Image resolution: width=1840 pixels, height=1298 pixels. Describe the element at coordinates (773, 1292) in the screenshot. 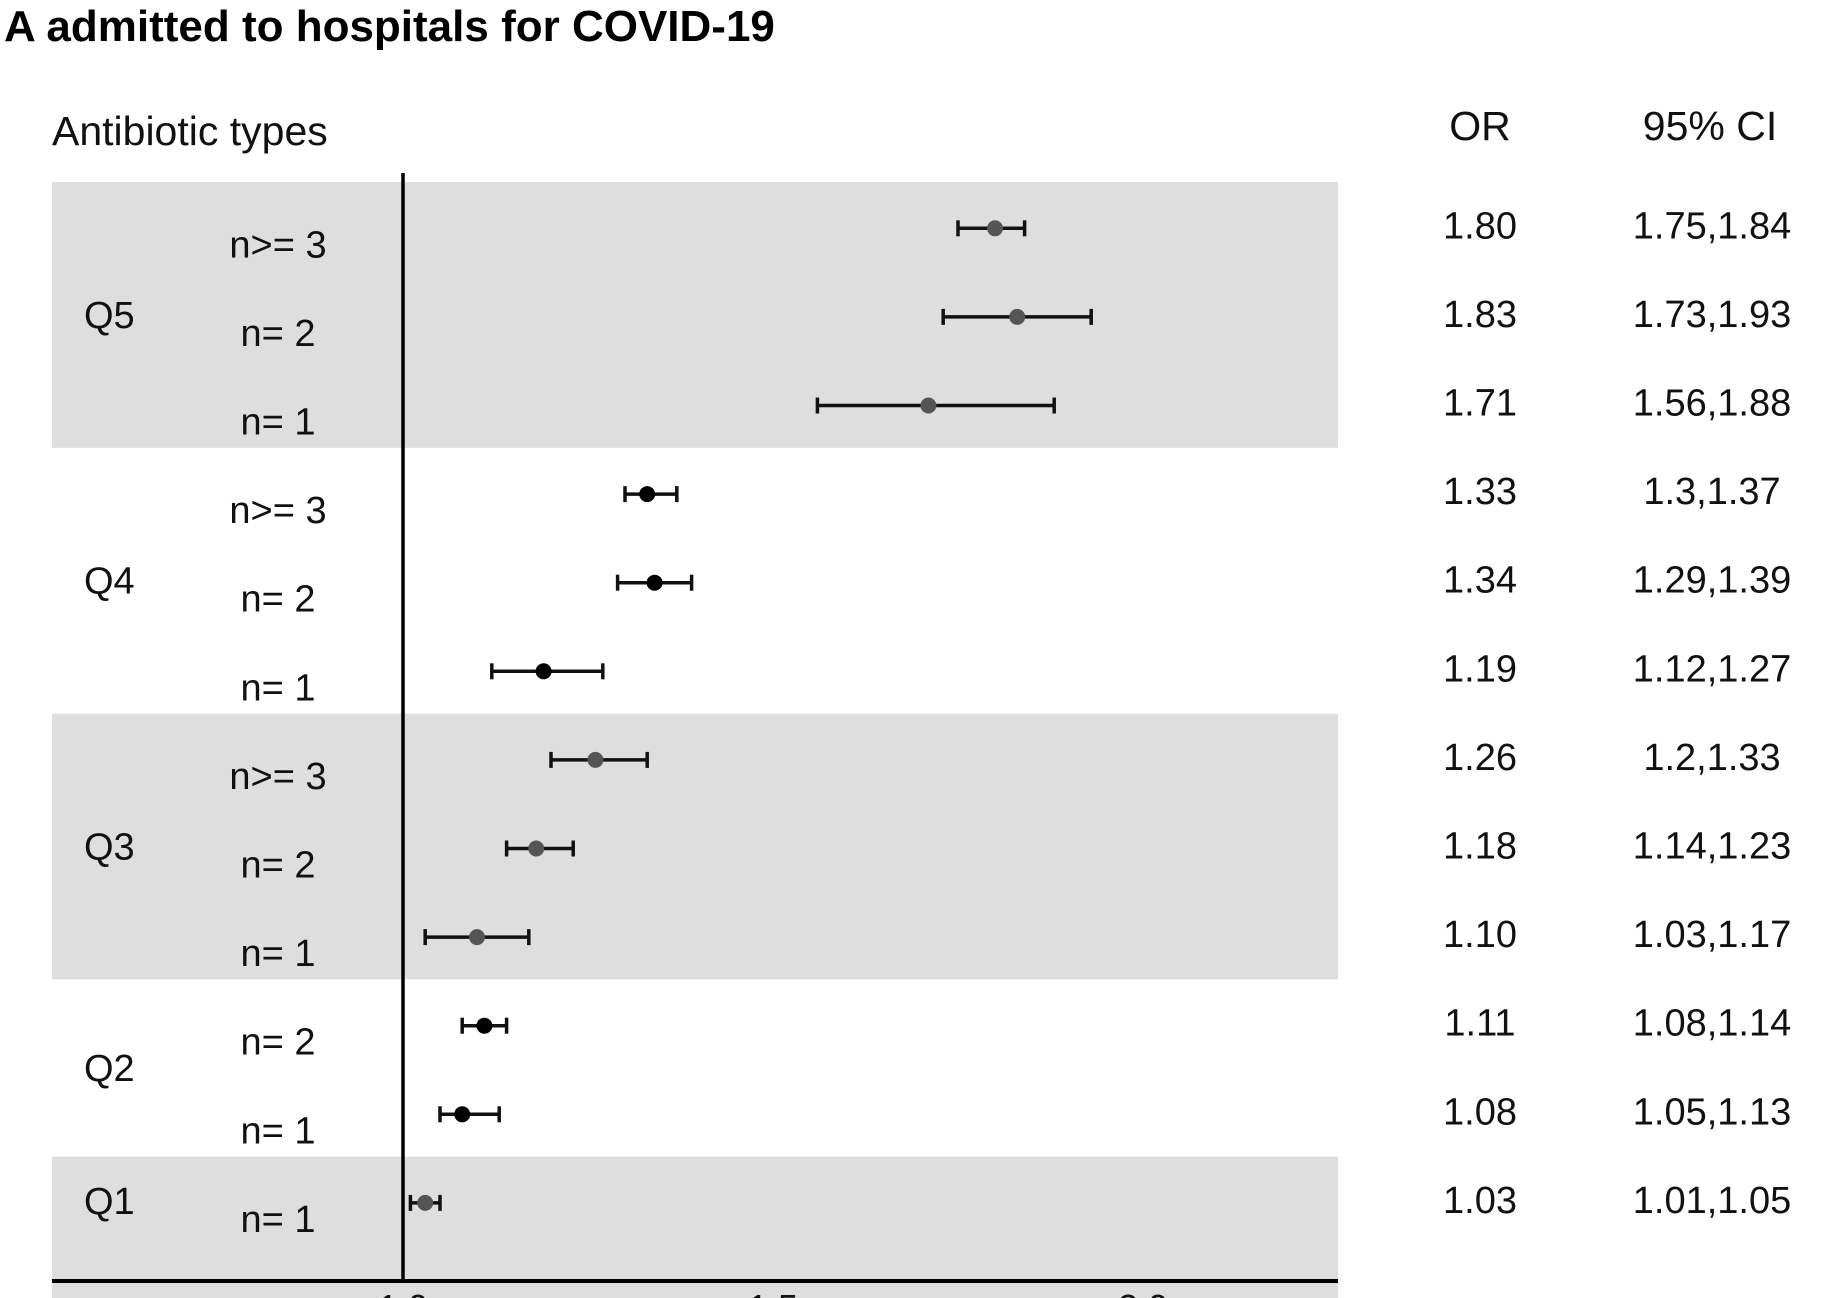

I see `x-tick-label: 1.5` at that location.